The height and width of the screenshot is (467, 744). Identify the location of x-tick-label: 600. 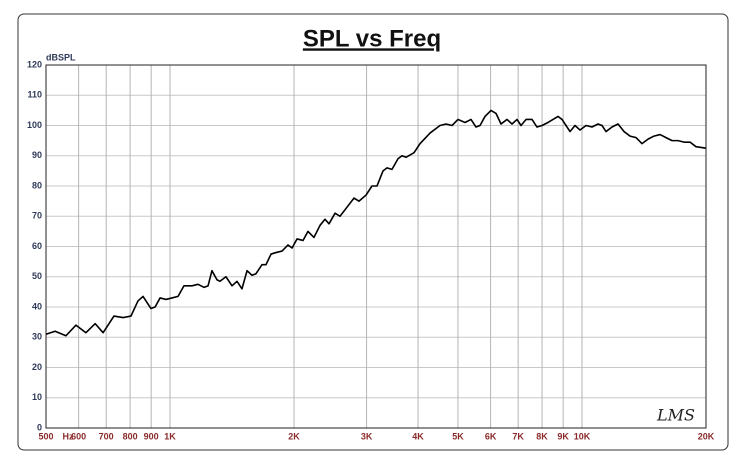
(78, 436).